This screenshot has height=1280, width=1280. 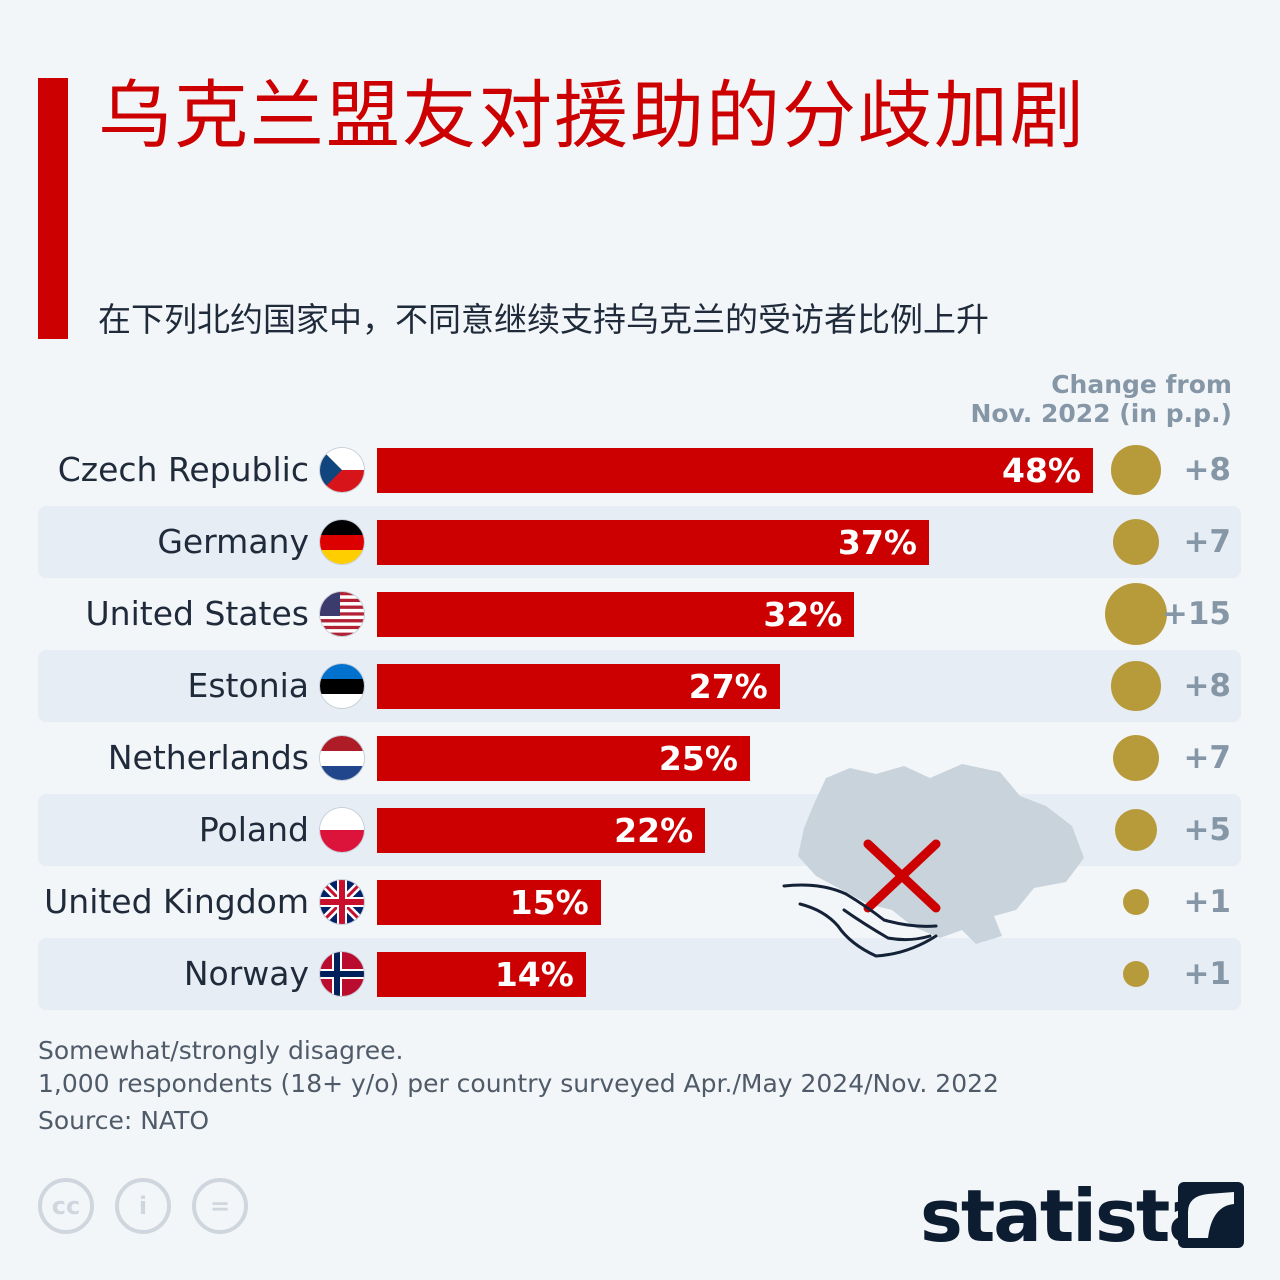 I want to click on change-value-label: +15, so click(x=1196, y=614).